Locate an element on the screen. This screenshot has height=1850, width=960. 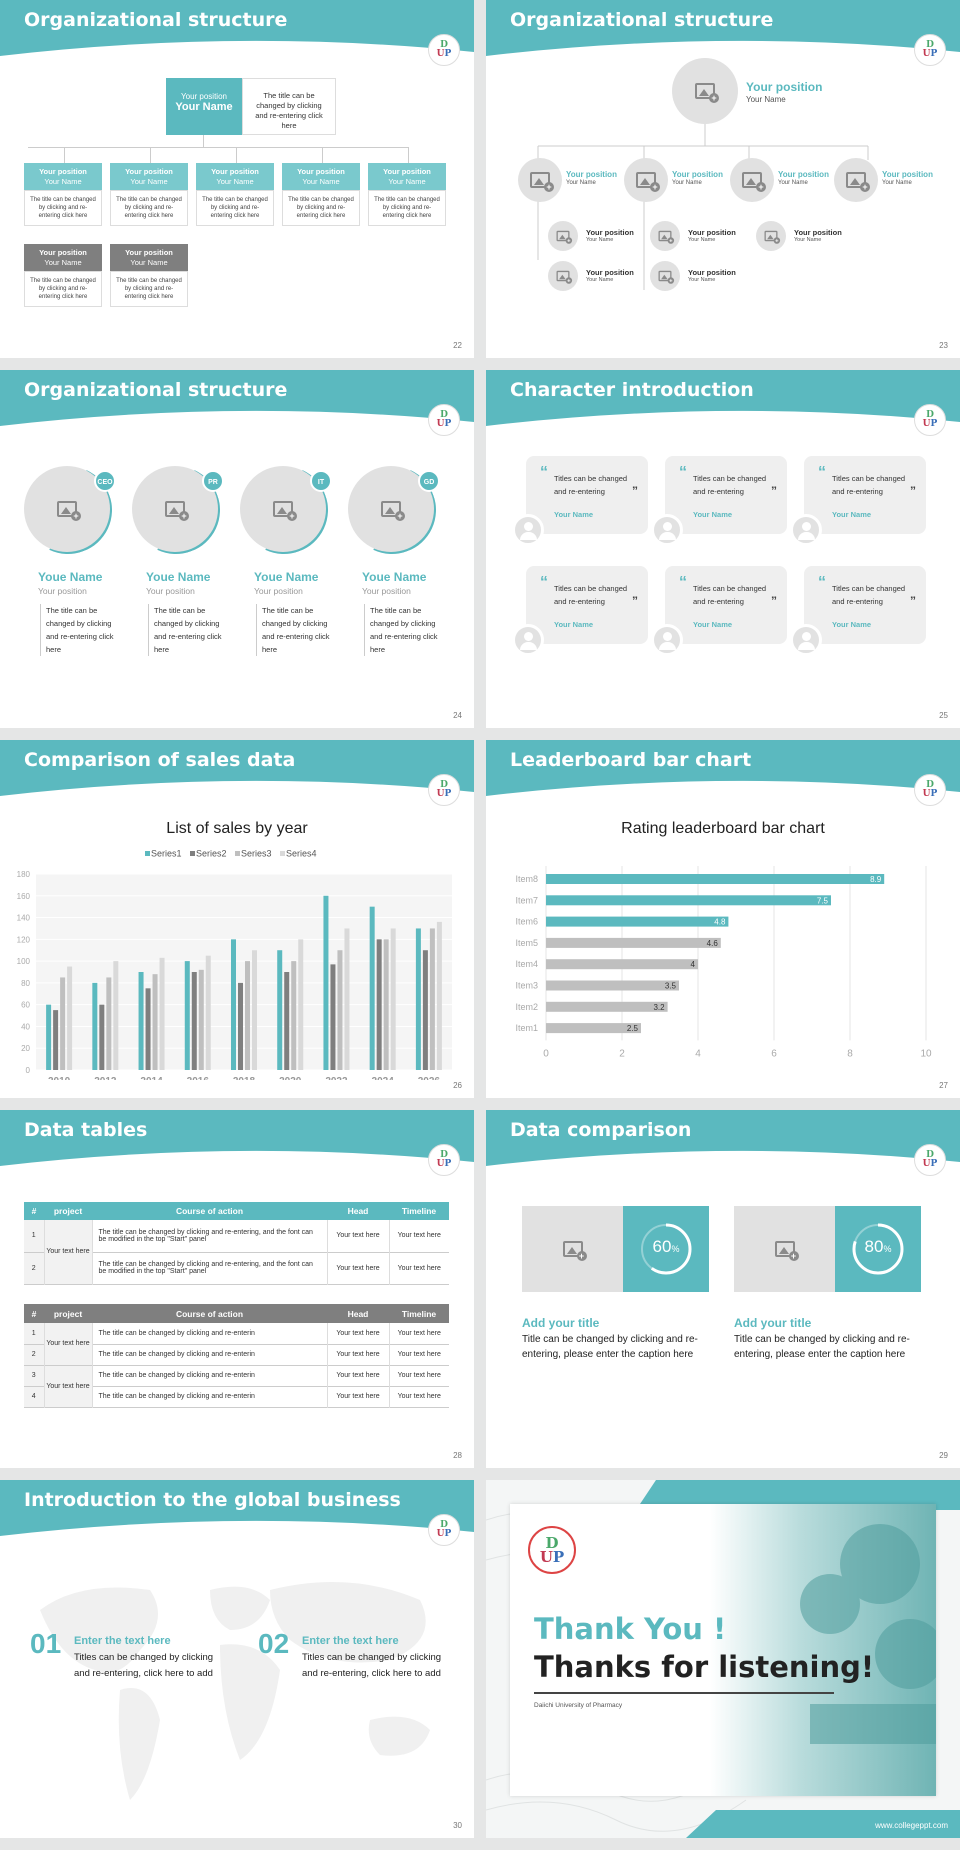
y-tick-label: 180 is located at coordinates (24, 874).